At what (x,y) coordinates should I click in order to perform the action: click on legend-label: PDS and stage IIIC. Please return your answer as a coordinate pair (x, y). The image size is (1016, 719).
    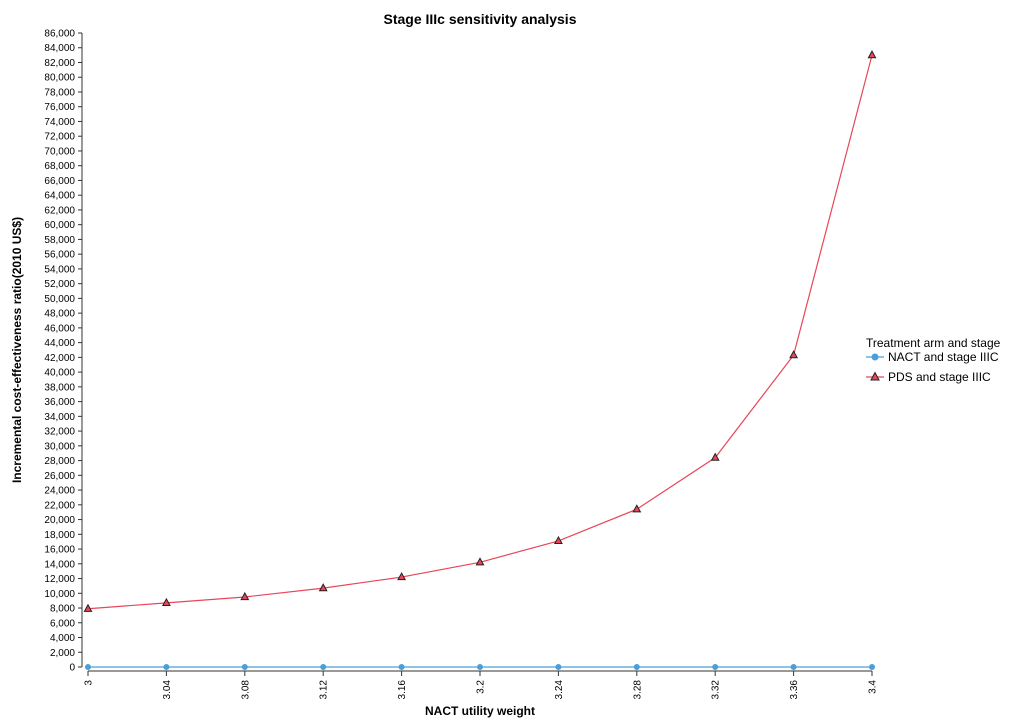
    Looking at the image, I should click on (939, 377).